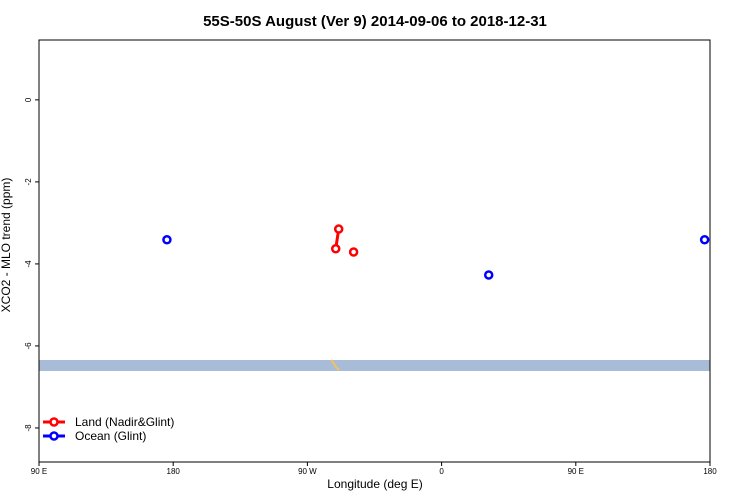  What do you see at coordinates (374, 365) in the screenshot?
I see `map-band` at bounding box center [374, 365].